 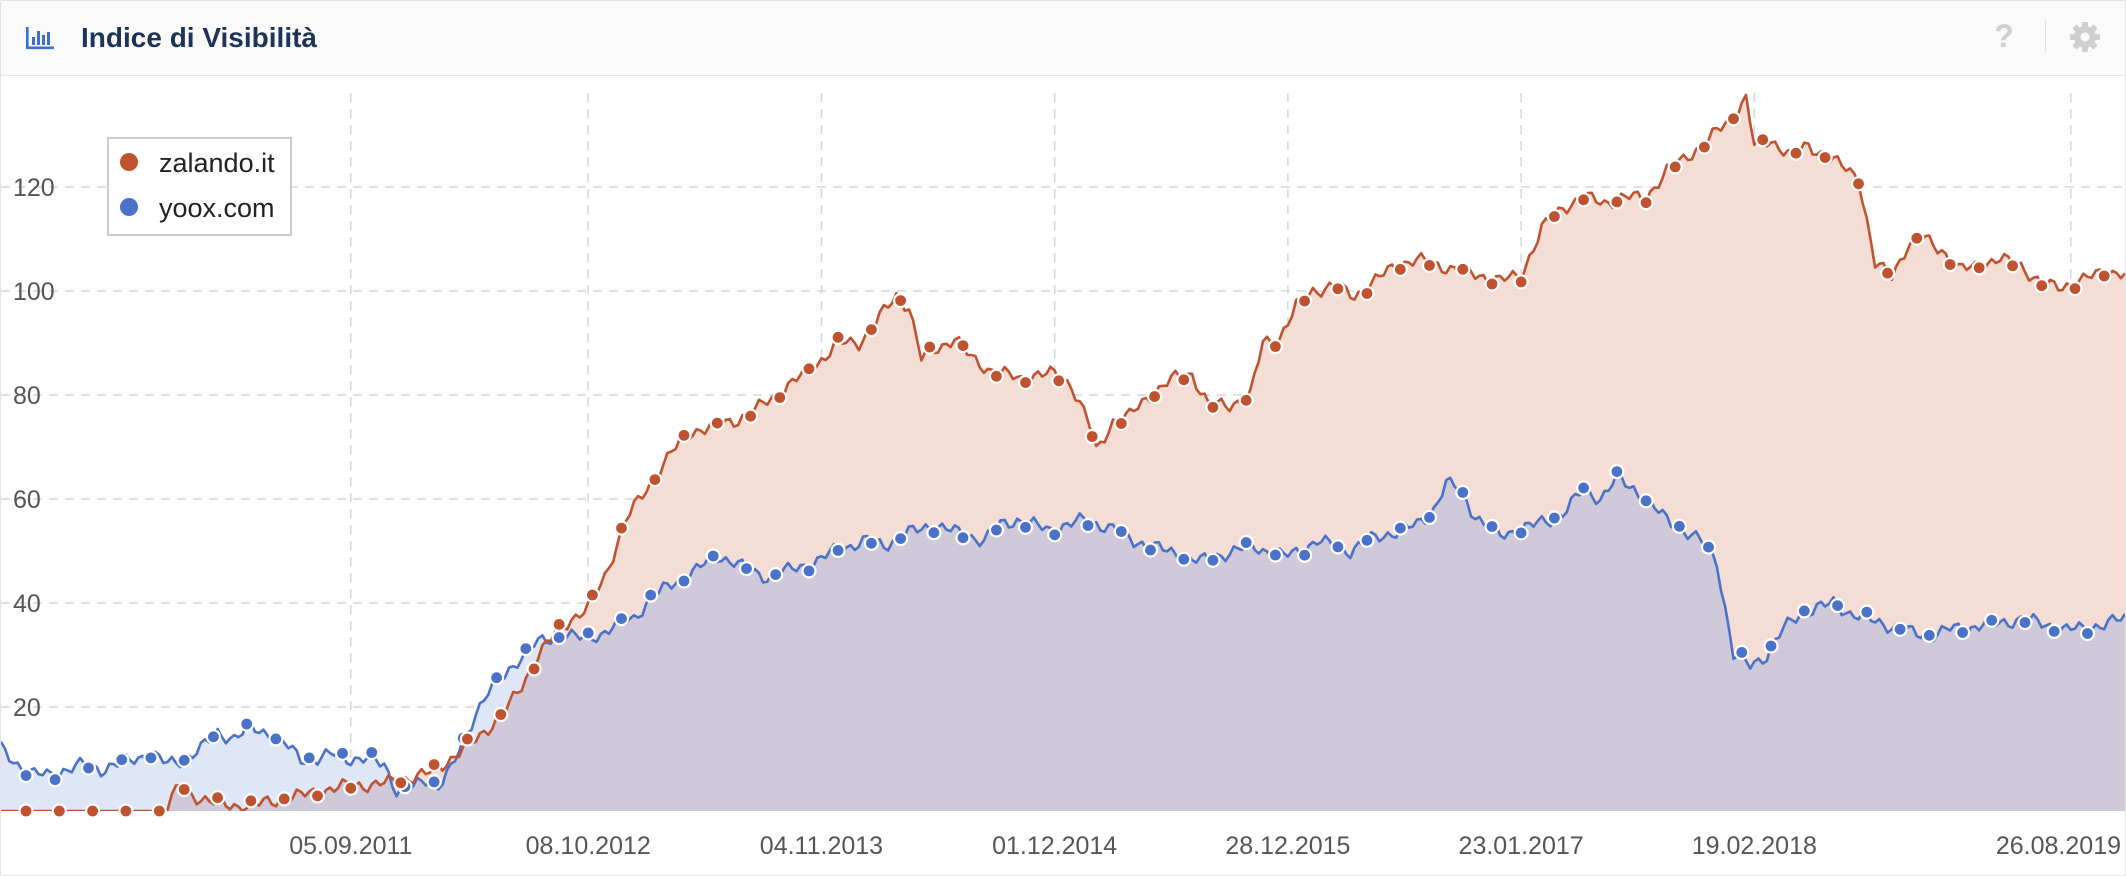 I want to click on legend-item-yoox: yoox.com, so click(x=197, y=208).